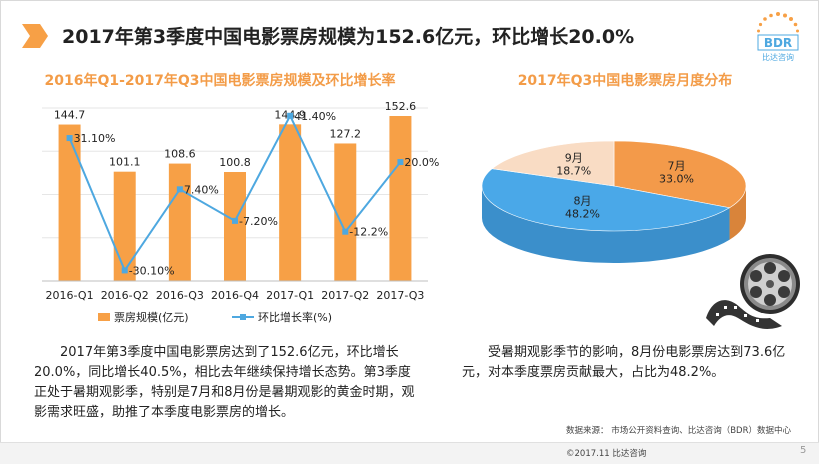 The height and width of the screenshot is (464, 819). Describe the element at coordinates (125, 295) in the screenshot. I see `x-tick-label: 2016-Q2` at that location.